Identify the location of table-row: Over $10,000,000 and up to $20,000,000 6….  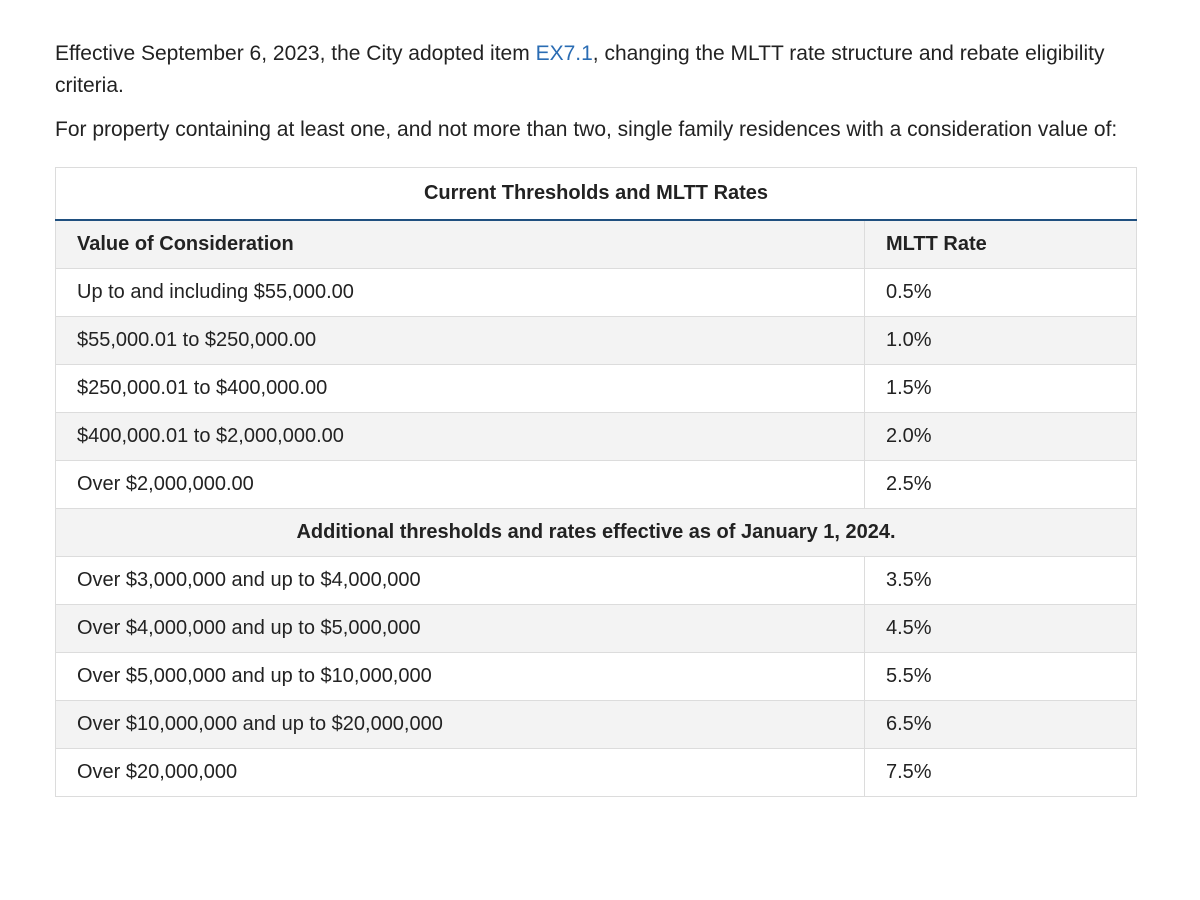
(596, 724).